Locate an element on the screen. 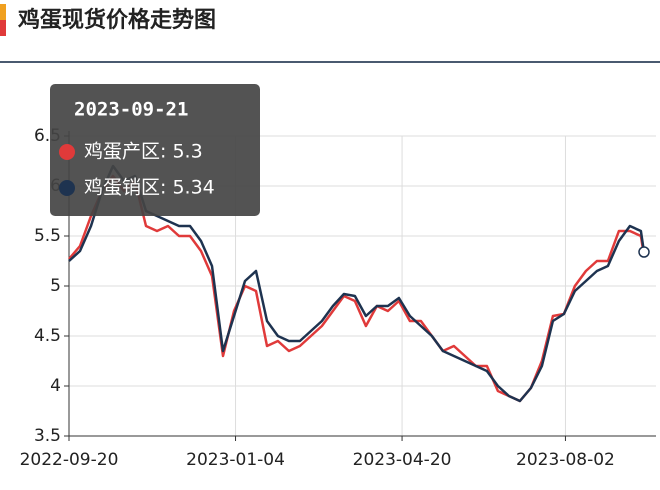 Image resolution: width=660 pixels, height=490 pixels. x-tick-label: 2022-09-20 is located at coordinates (69, 460).